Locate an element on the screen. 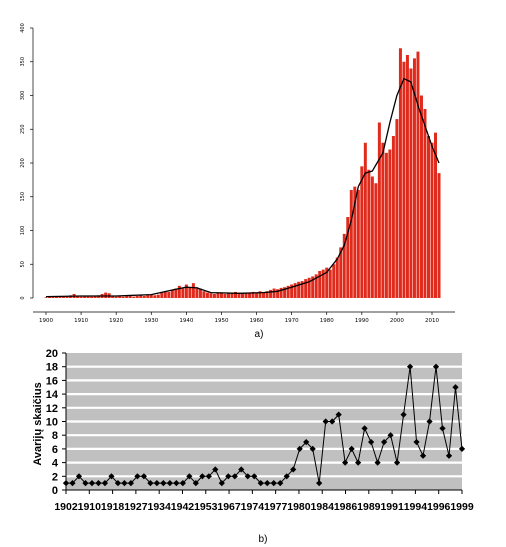 The image size is (506, 547). chart-b-y-tick-label: 10 is located at coordinates (52, 423).